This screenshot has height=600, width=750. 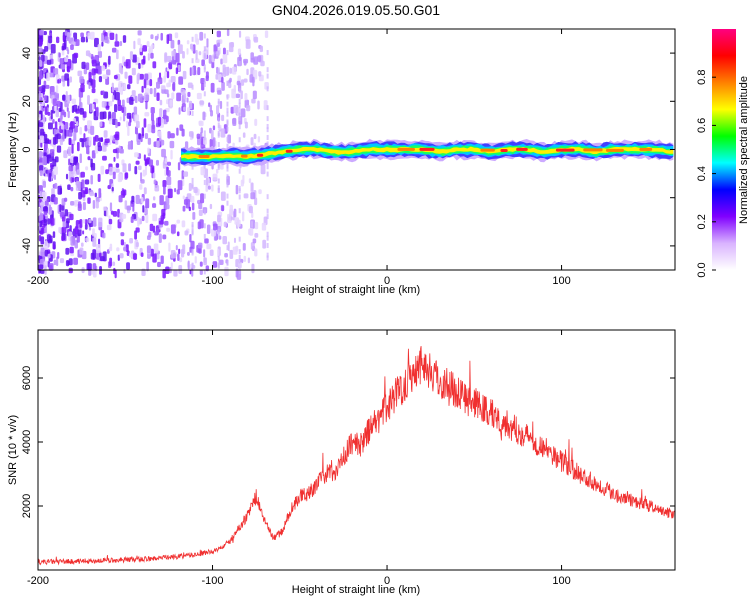 What do you see at coordinates (27, 149) in the screenshot?
I see `y-tick-label: 0` at bounding box center [27, 149].